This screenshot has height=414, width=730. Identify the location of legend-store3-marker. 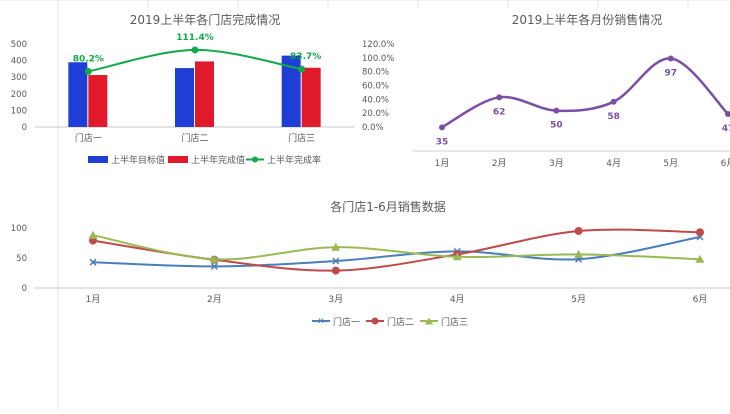
(429, 321).